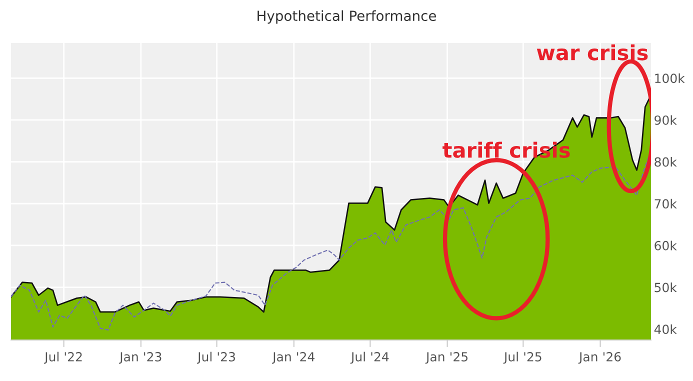 The width and height of the screenshot is (693, 381). Describe the element at coordinates (665, 162) in the screenshot. I see `y-tick-label: 80k` at that location.